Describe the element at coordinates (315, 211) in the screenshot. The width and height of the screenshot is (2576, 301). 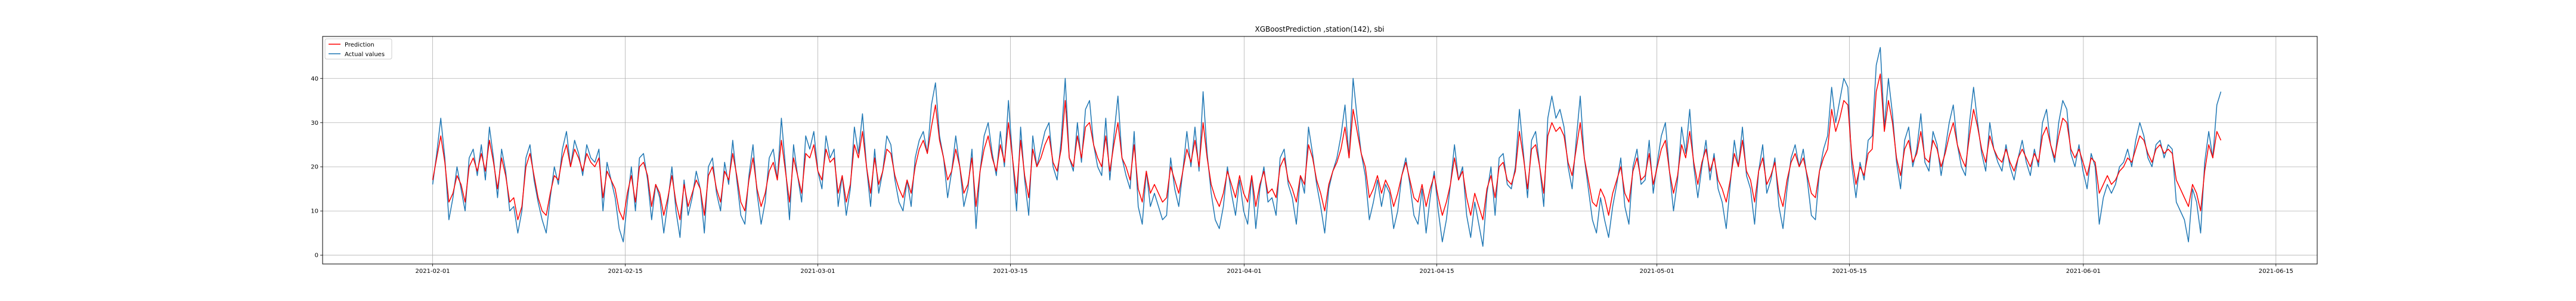
I see `y-tick-label: 10` at that location.